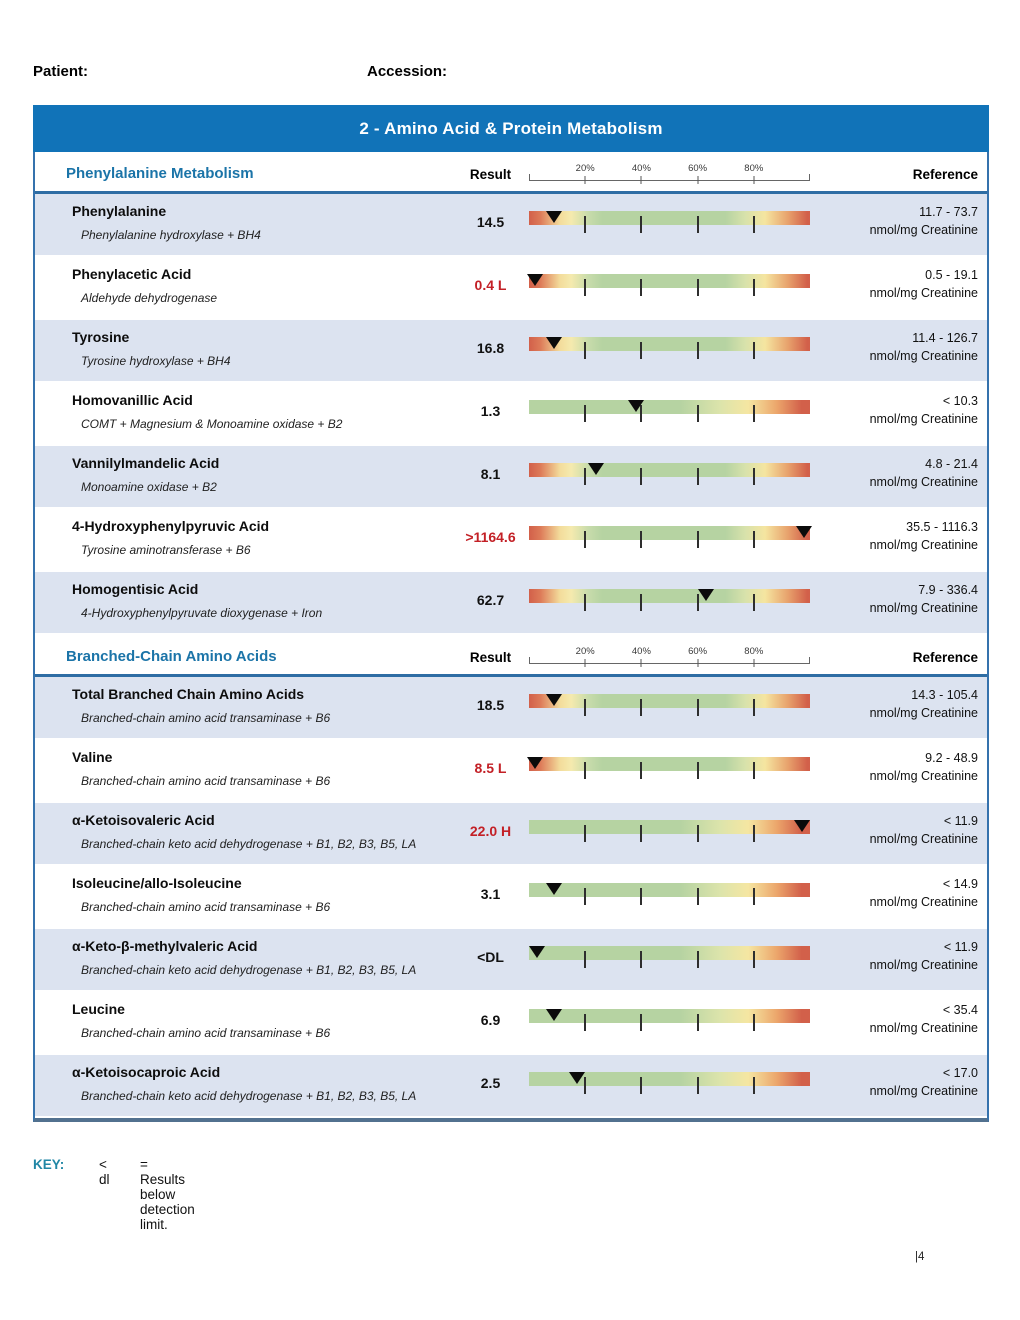 The width and height of the screenshot is (1020, 1320). What do you see at coordinates (490, 537) in the screenshot?
I see `result-value: >1164.6` at bounding box center [490, 537].